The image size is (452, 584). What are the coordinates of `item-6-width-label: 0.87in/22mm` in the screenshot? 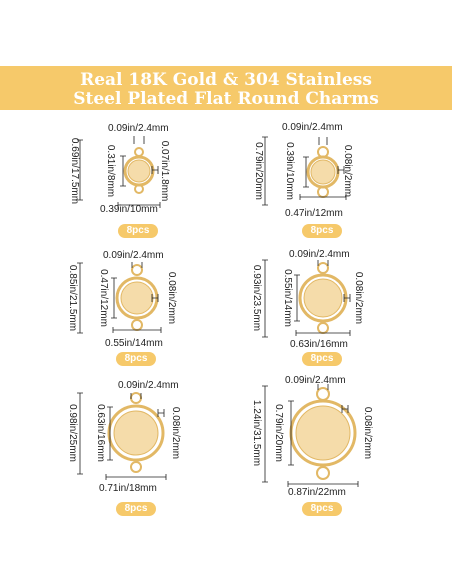 It's located at (317, 492).